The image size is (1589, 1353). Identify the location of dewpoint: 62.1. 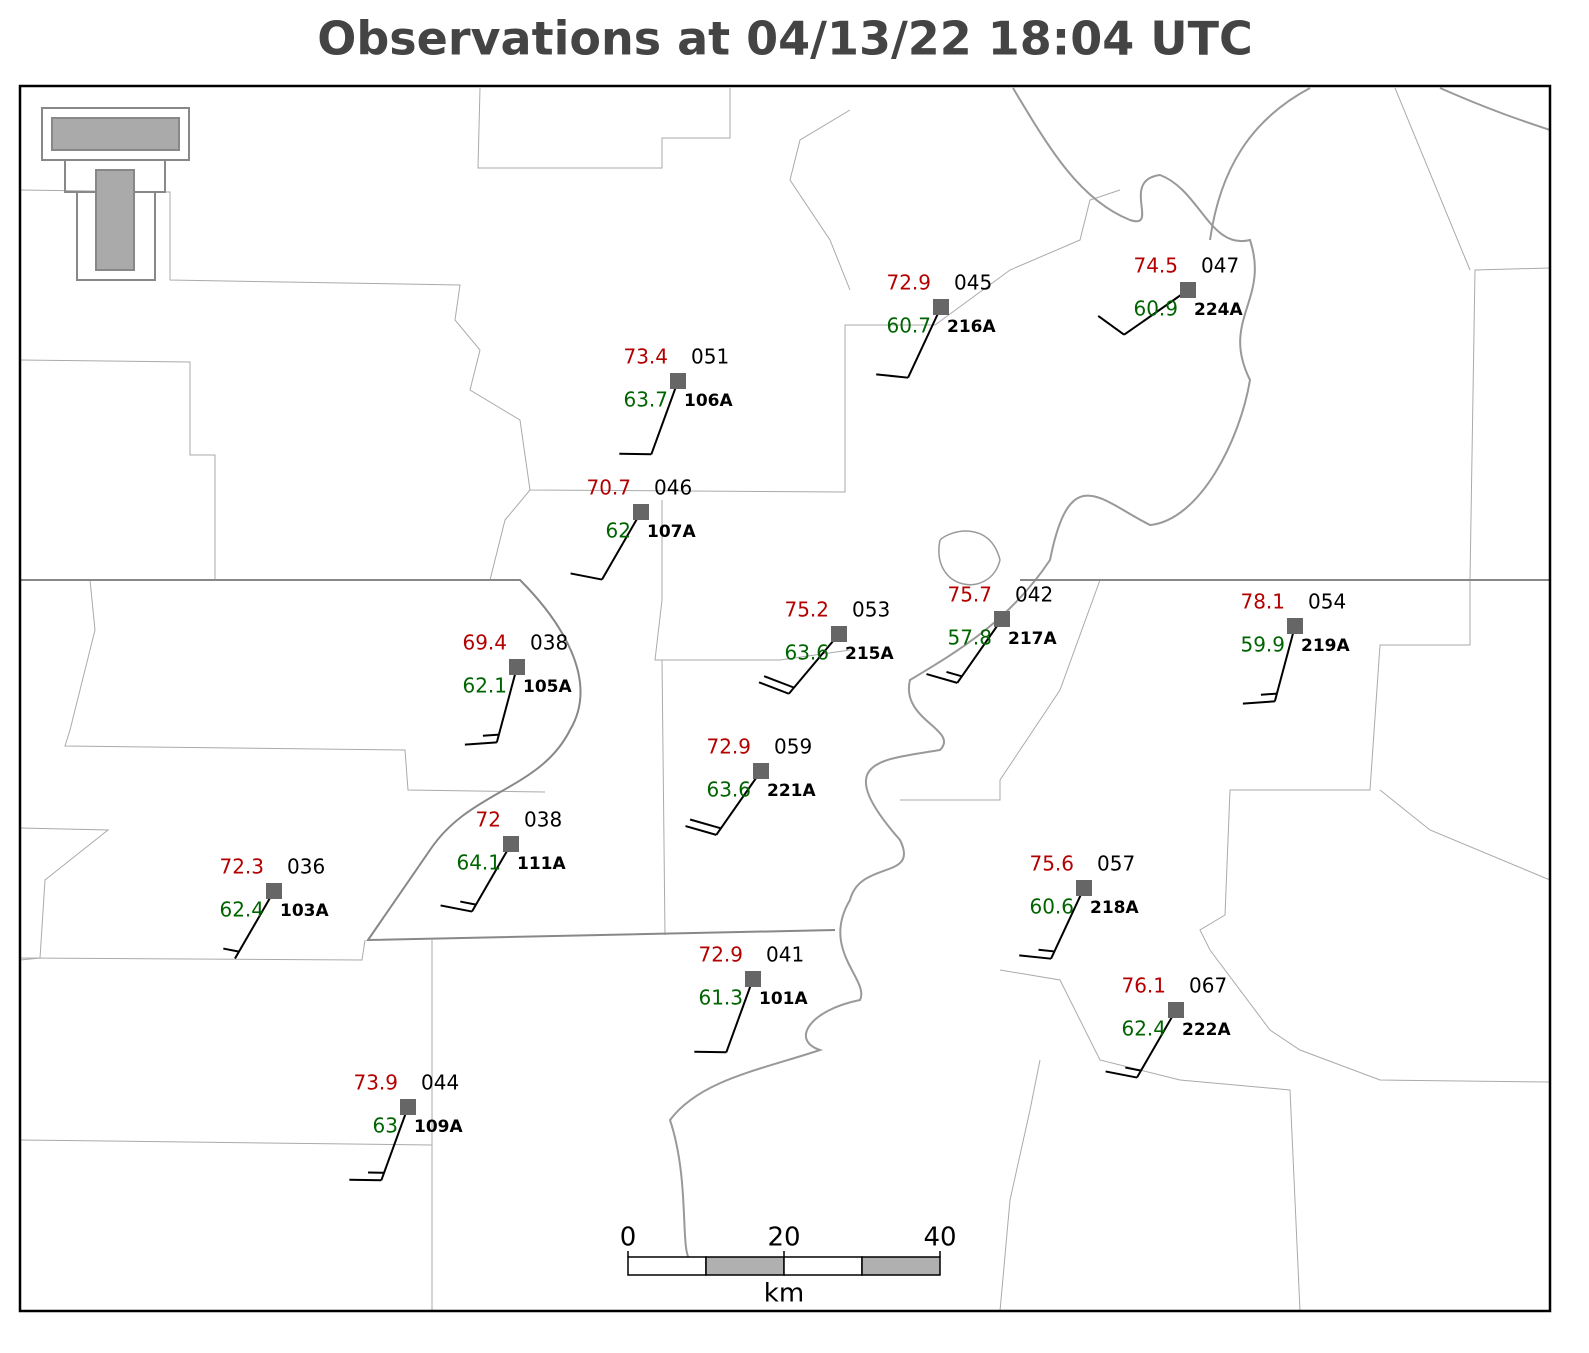
(484, 686).